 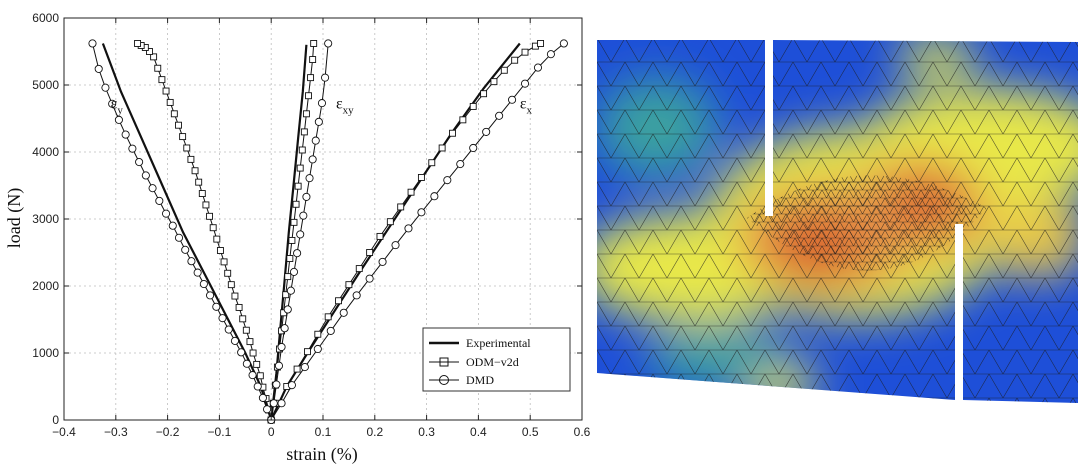 What do you see at coordinates (45, 219) in the screenshot?
I see `y-tick-label: 3000` at bounding box center [45, 219].